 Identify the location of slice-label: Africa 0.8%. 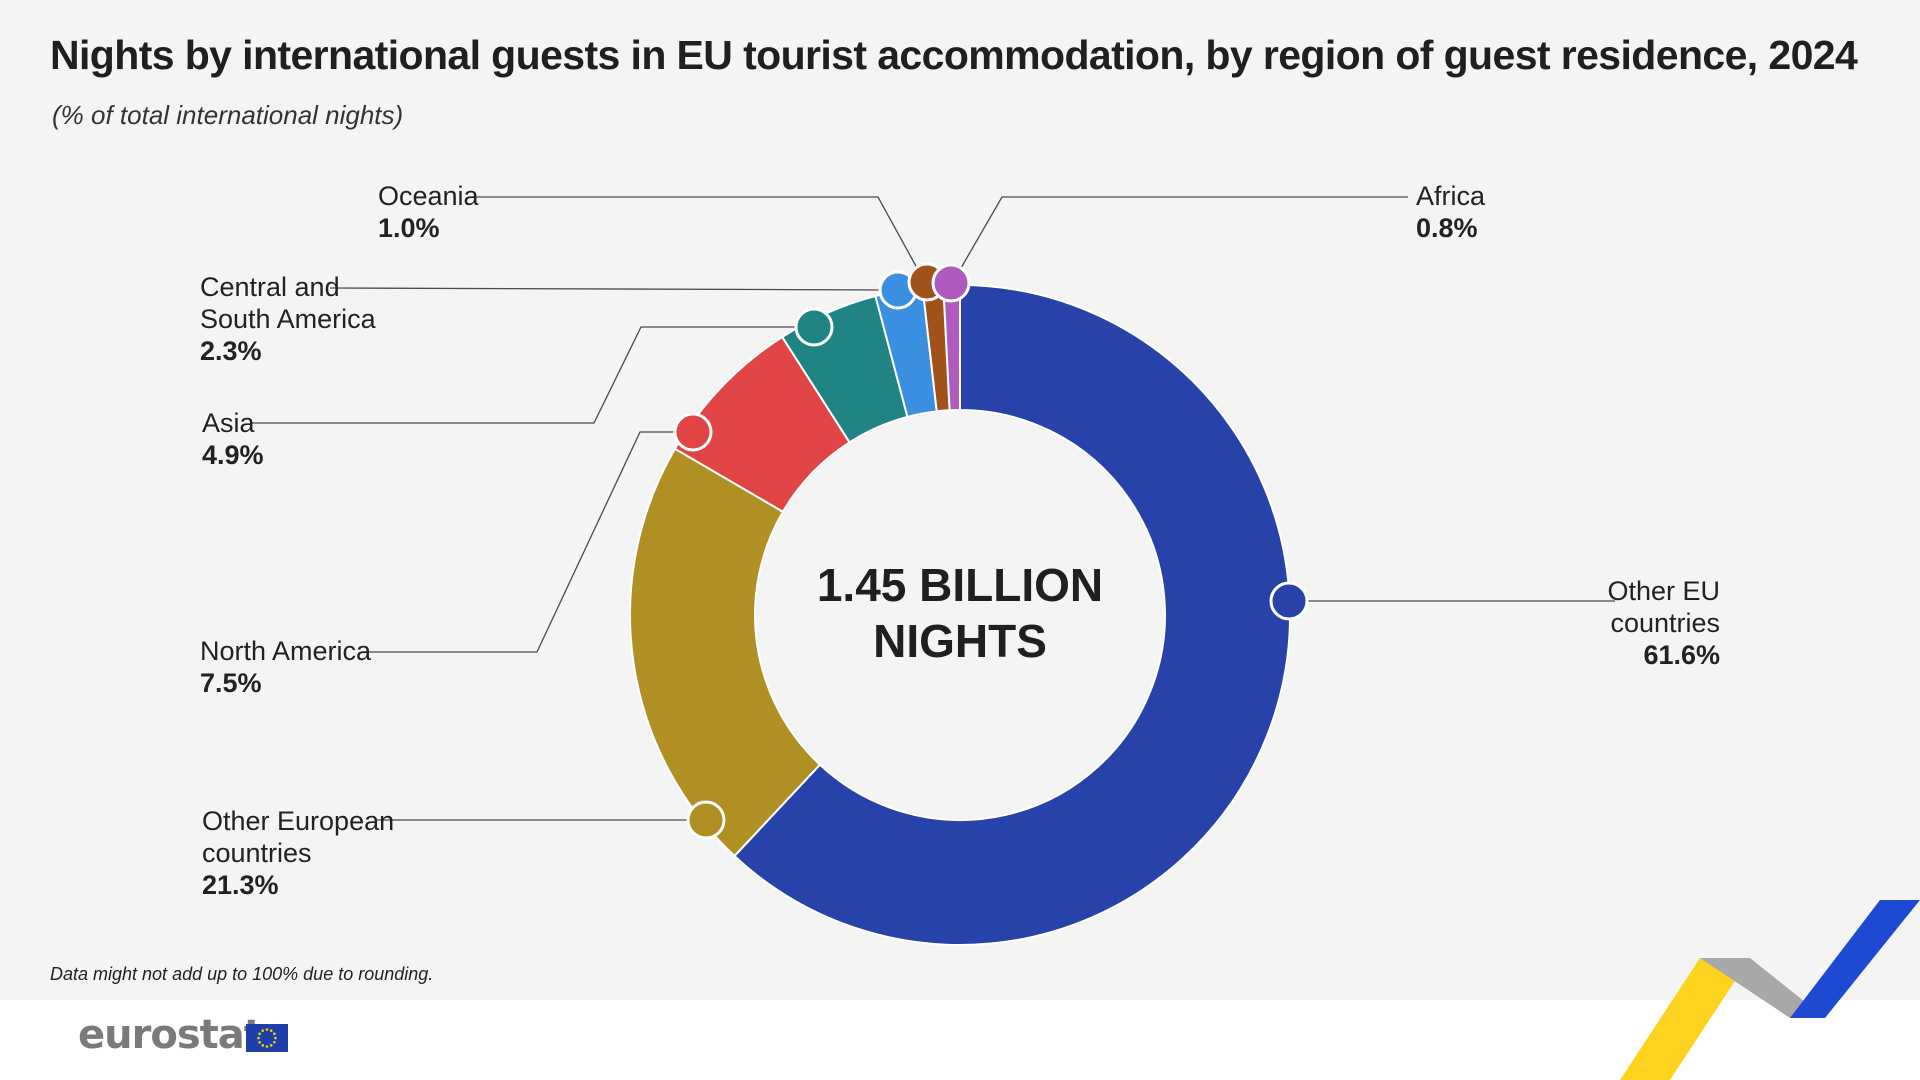
(1451, 212).